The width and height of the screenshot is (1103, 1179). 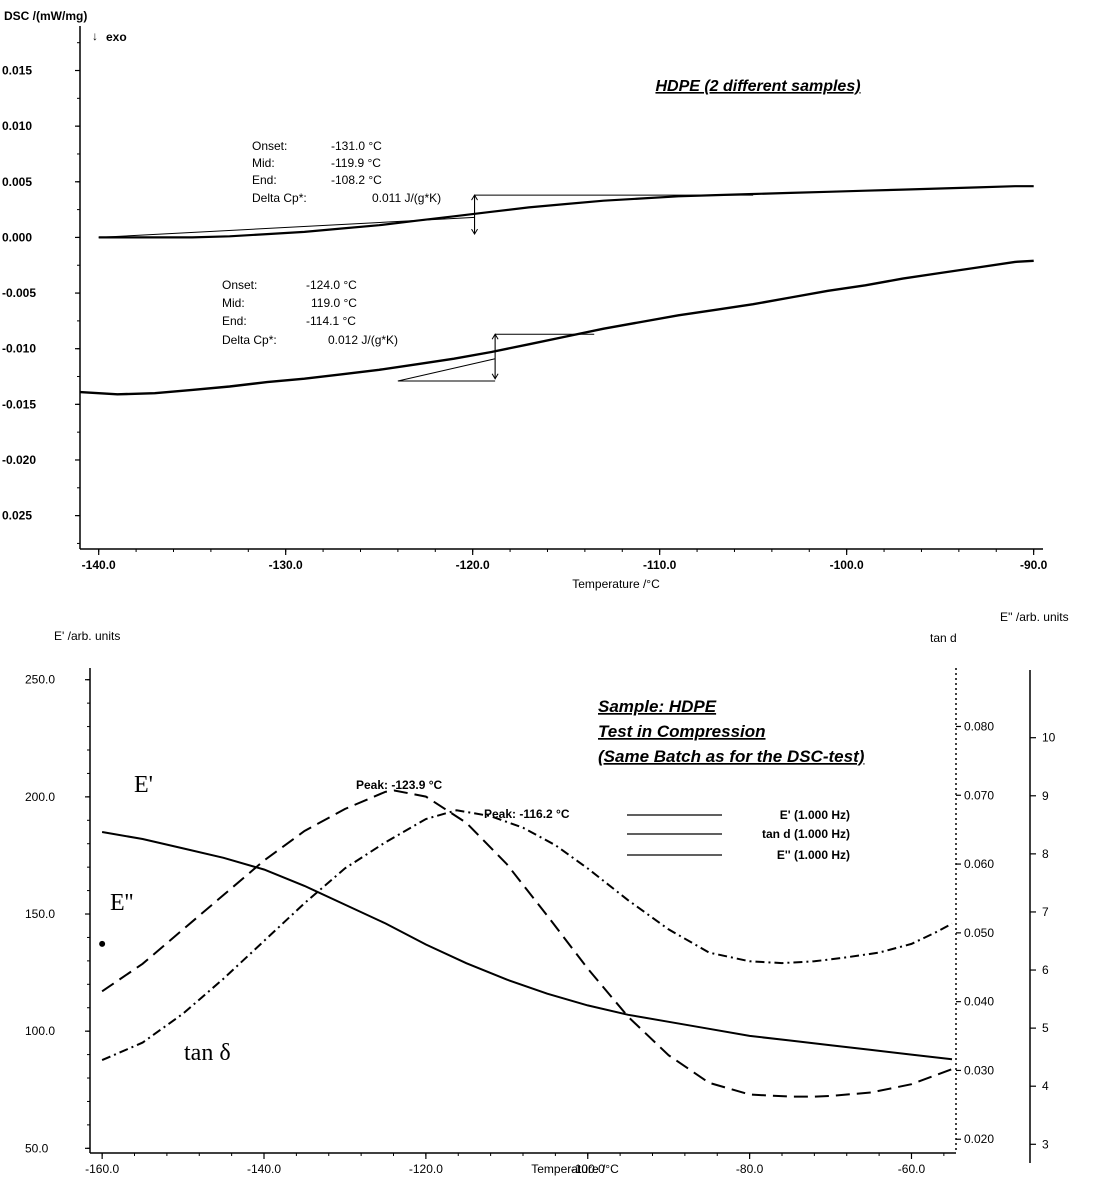 I want to click on dsc2-inflection-tangent, so click(x=446, y=370).